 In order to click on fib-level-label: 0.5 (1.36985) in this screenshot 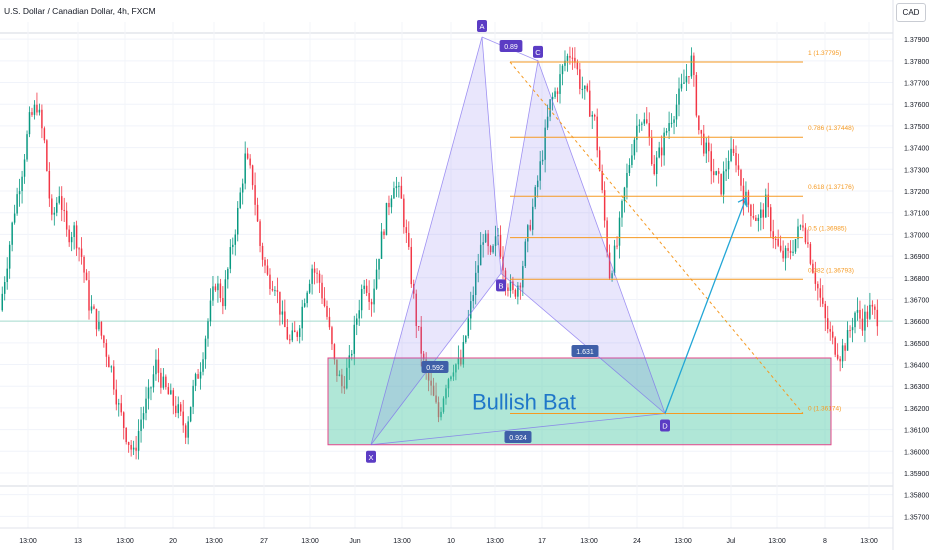, I will do `click(827, 229)`.